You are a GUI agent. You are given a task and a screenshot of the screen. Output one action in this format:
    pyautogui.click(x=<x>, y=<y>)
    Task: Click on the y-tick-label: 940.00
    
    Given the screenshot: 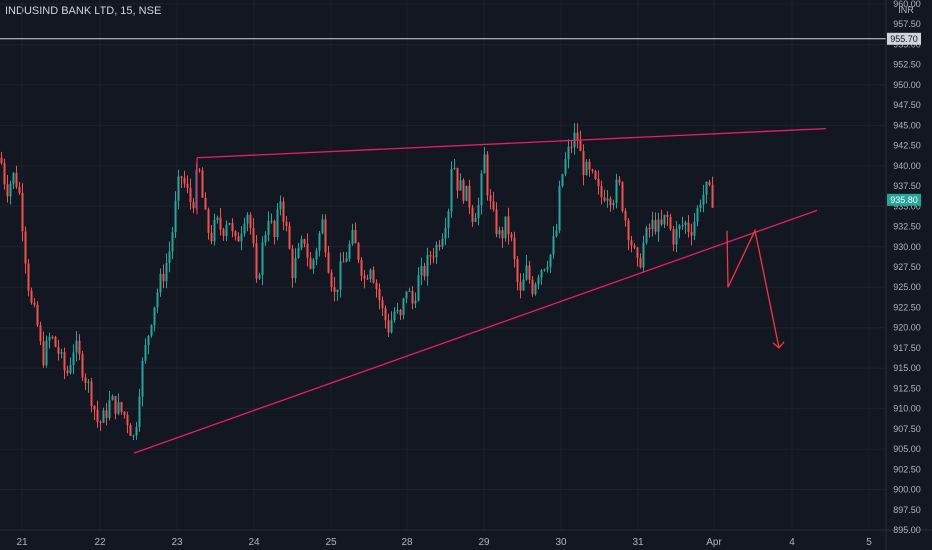 What is the action you would take?
    pyautogui.click(x=907, y=166)
    